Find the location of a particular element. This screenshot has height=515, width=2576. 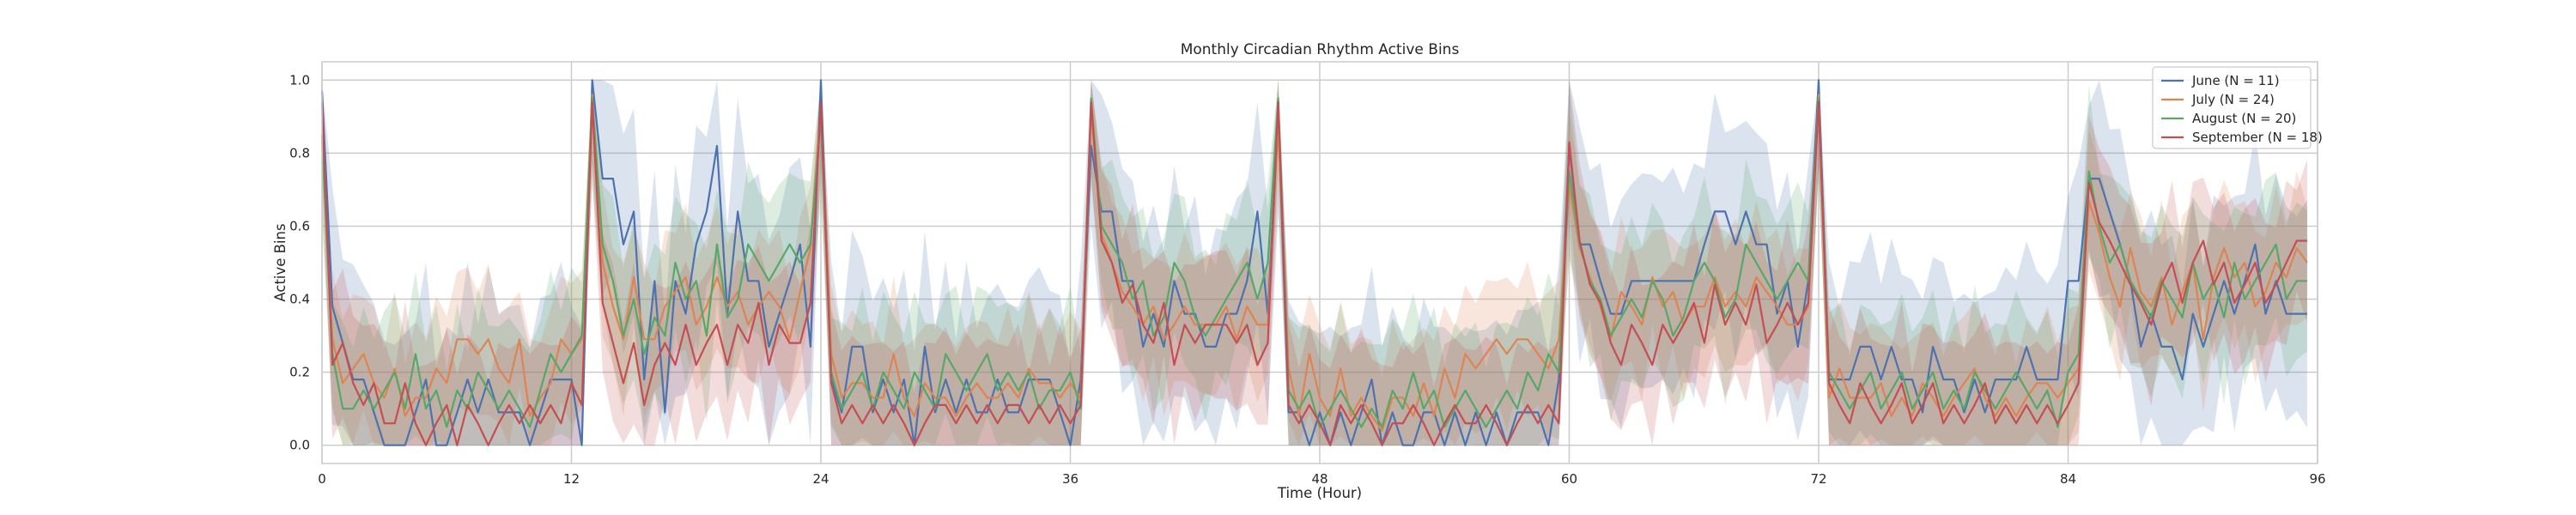

y-tick-label: 0.4 is located at coordinates (300, 299).